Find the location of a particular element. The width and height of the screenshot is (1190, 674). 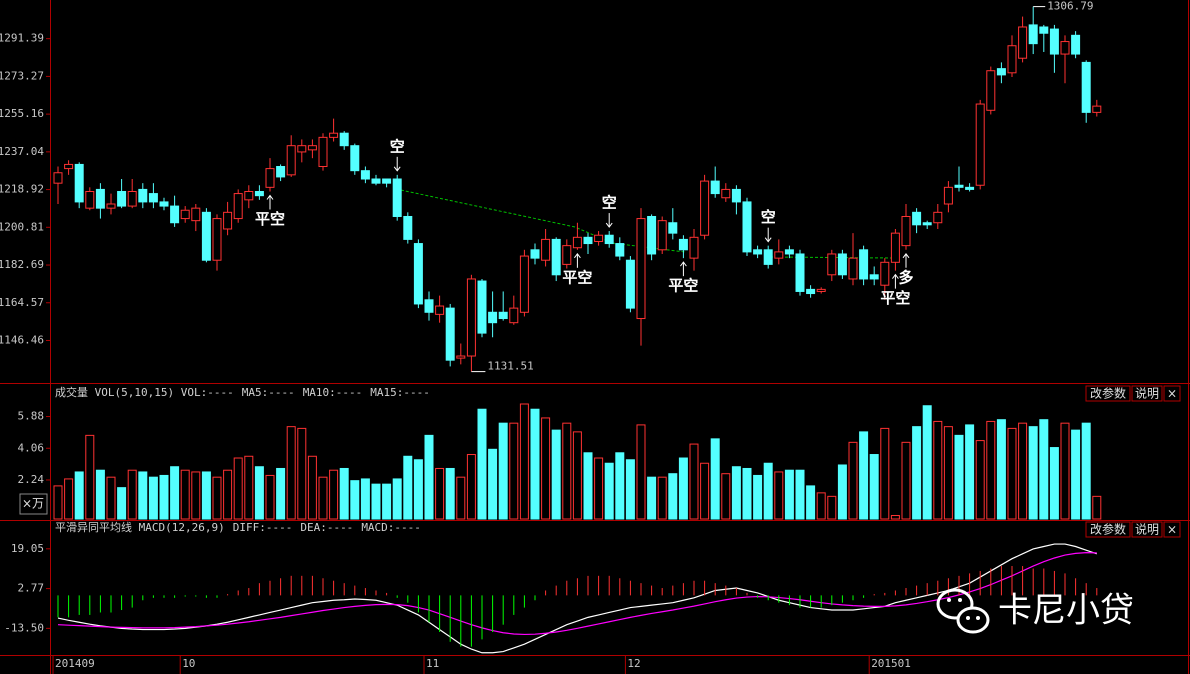

y-tick-label: 1218.92 is located at coordinates (22, 189).